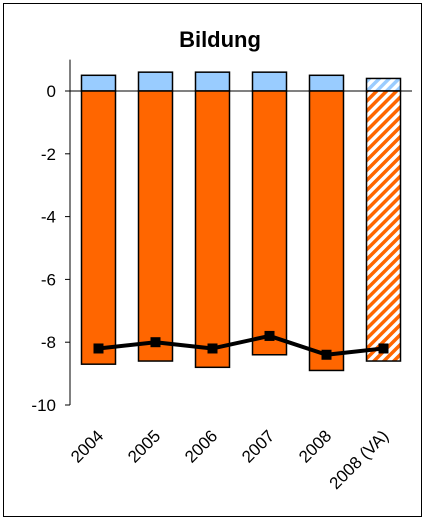  I want to click on x-tick-label: 2004, so click(87, 446).